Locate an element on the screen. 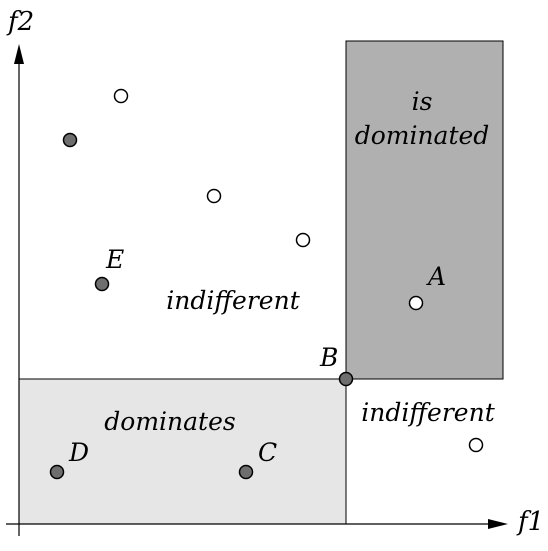 This screenshot has height=551, width=548. point-d is located at coordinates (57, 472).